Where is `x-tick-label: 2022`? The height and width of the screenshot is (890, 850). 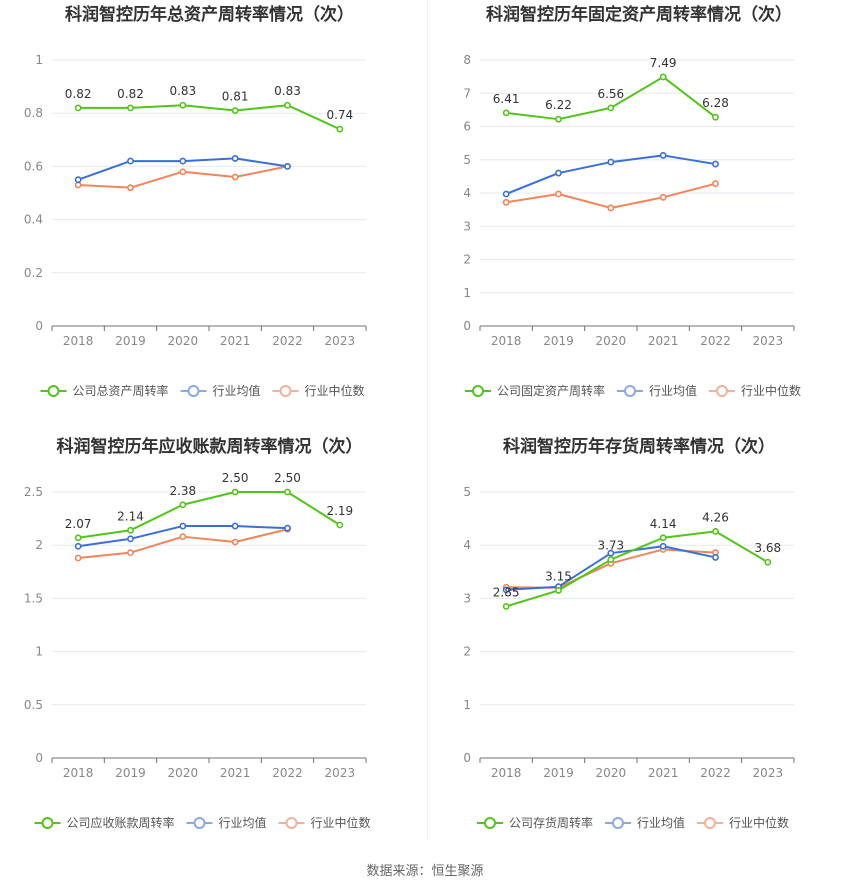 x-tick-label: 2022 is located at coordinates (287, 341).